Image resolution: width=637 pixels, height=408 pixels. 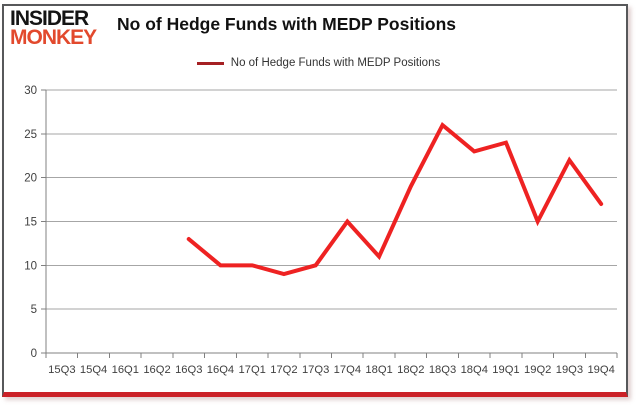 What do you see at coordinates (34, 310) in the screenshot?
I see `y-axis-label: 5` at bounding box center [34, 310].